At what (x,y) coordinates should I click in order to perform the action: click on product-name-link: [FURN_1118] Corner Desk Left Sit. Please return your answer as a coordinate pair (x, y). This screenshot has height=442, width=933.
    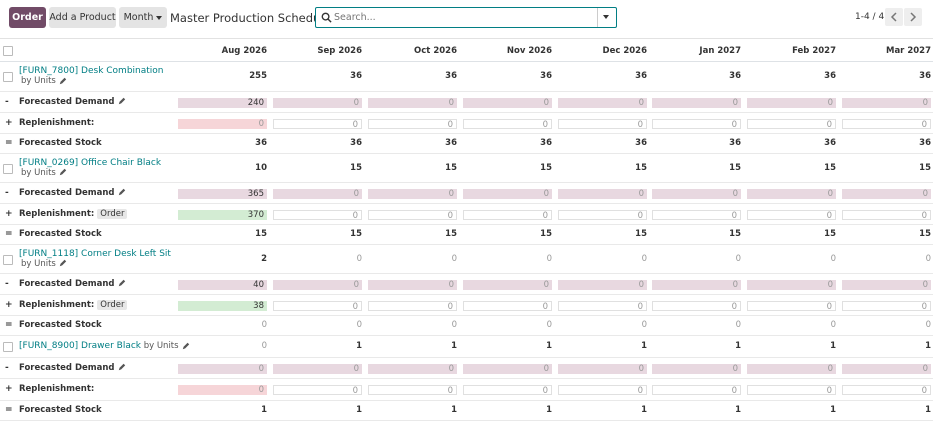
    Looking at the image, I should click on (95, 253).